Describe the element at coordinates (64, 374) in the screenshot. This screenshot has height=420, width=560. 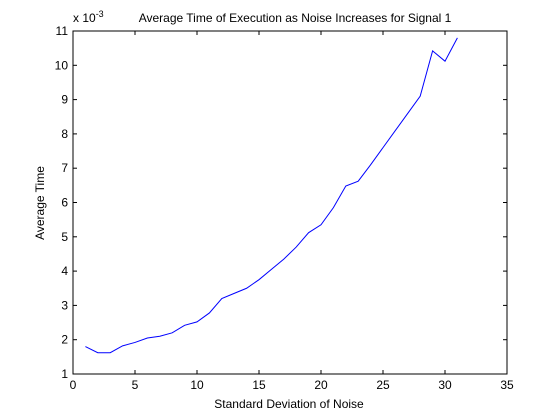
I see `y-tick-label: 1` at that location.